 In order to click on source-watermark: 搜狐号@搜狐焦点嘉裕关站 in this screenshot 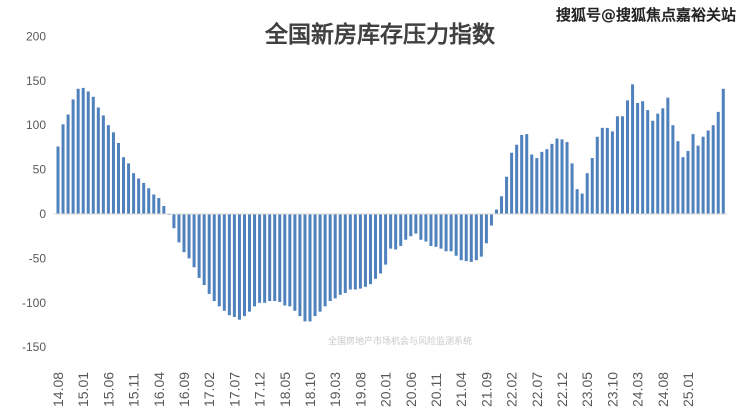, I will do `click(646, 15)`.